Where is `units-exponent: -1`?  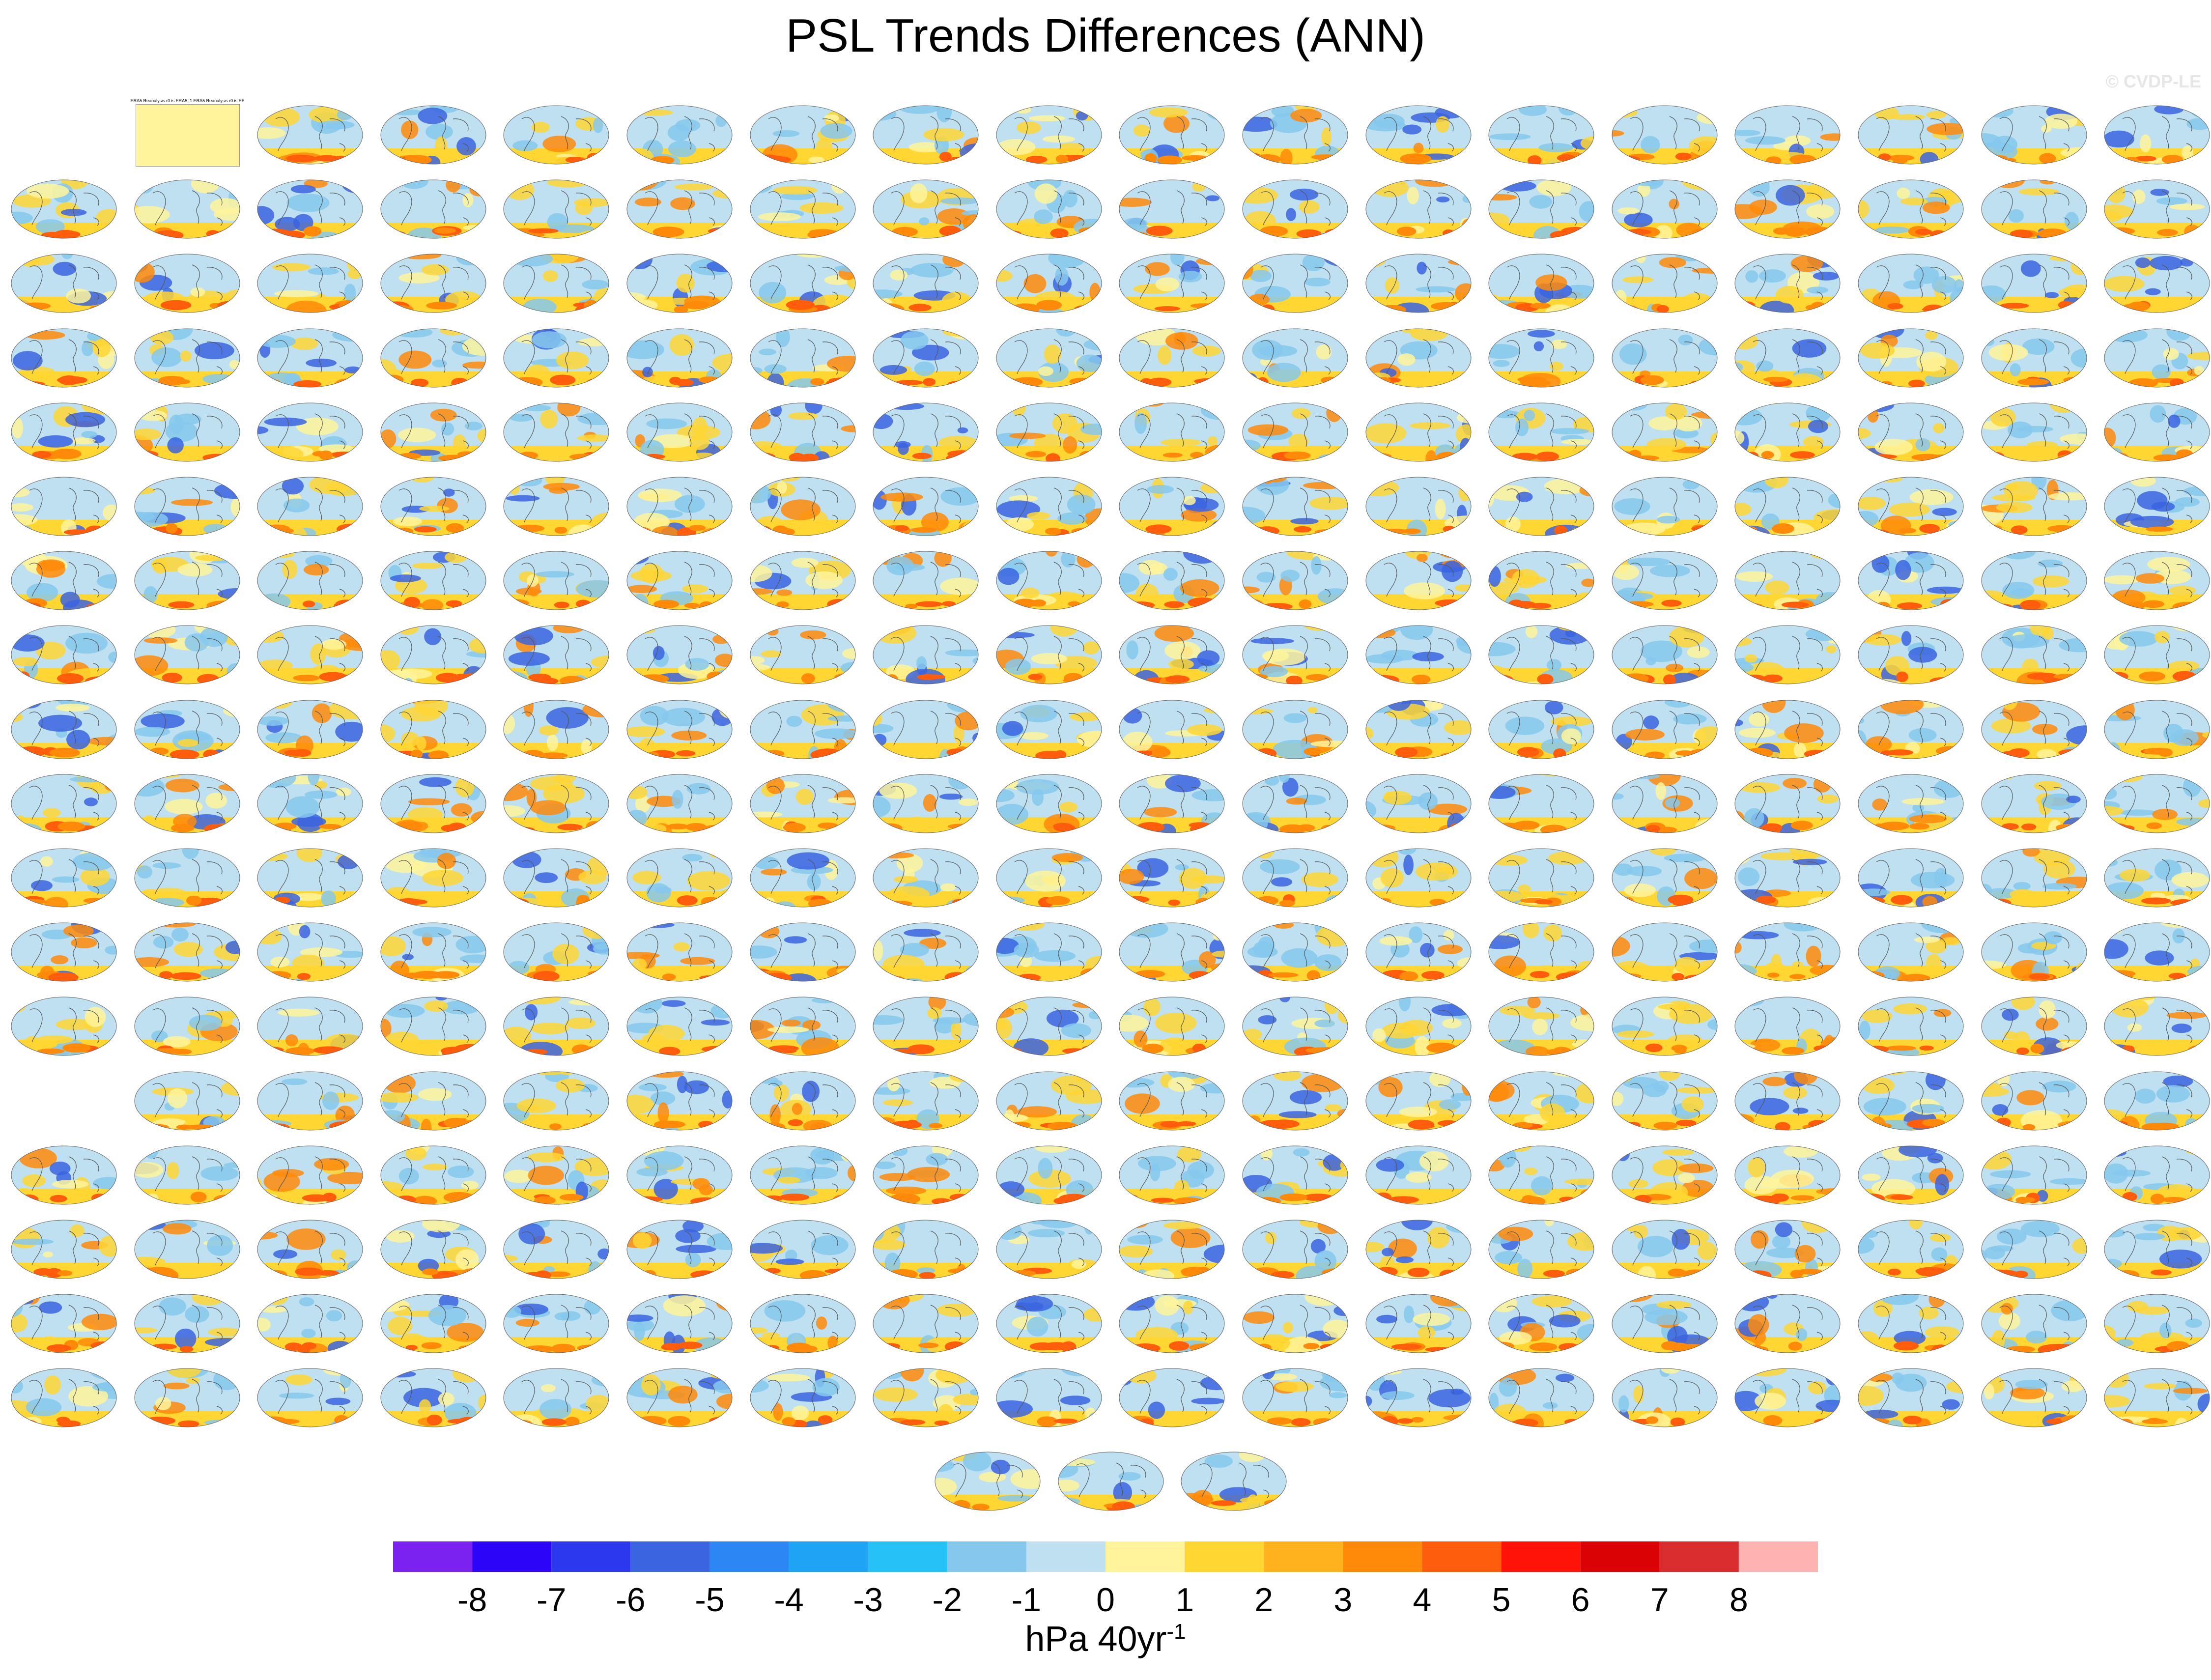
units-exponent: -1 is located at coordinates (1176, 1632).